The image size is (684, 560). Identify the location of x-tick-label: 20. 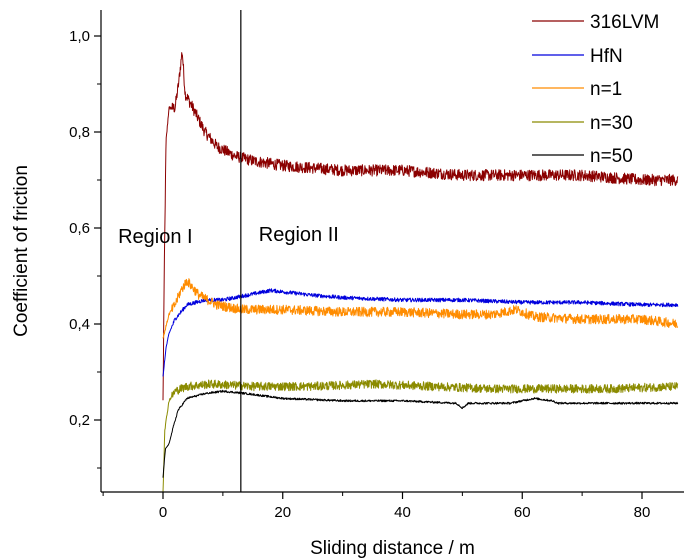
(282, 512).